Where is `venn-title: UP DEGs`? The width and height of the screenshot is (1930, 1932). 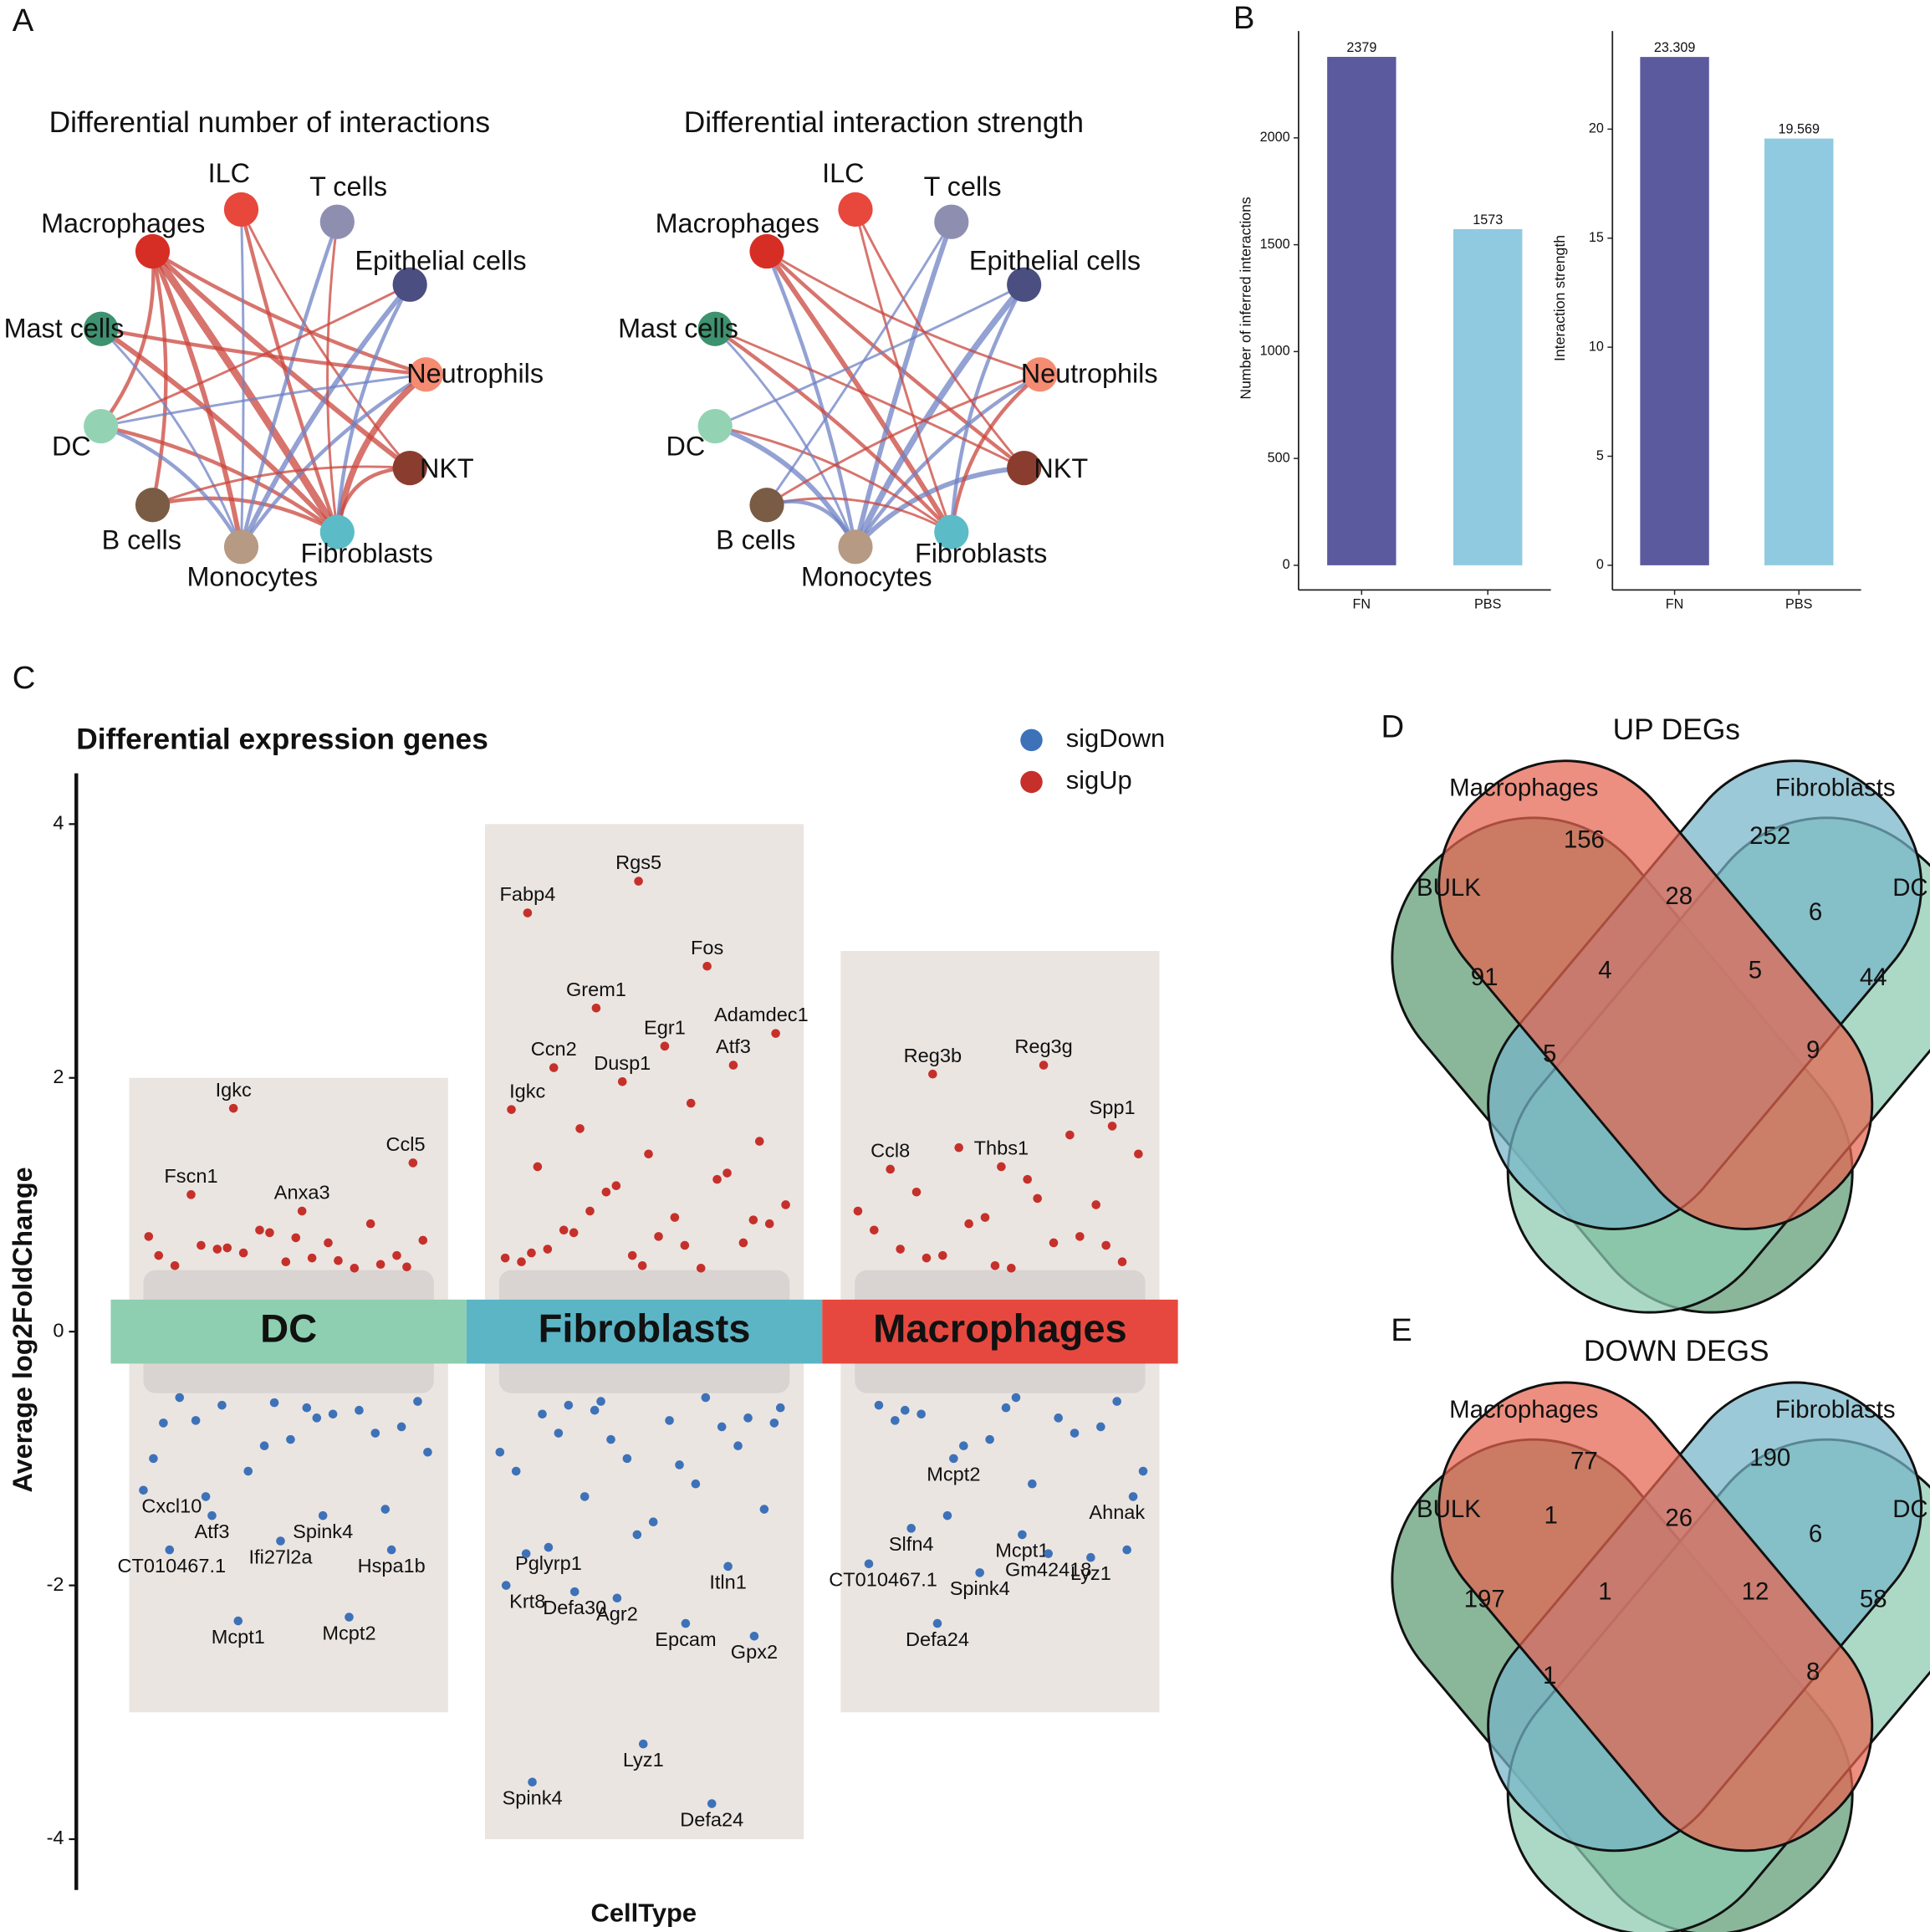 venn-title: UP DEGs is located at coordinates (1676, 729).